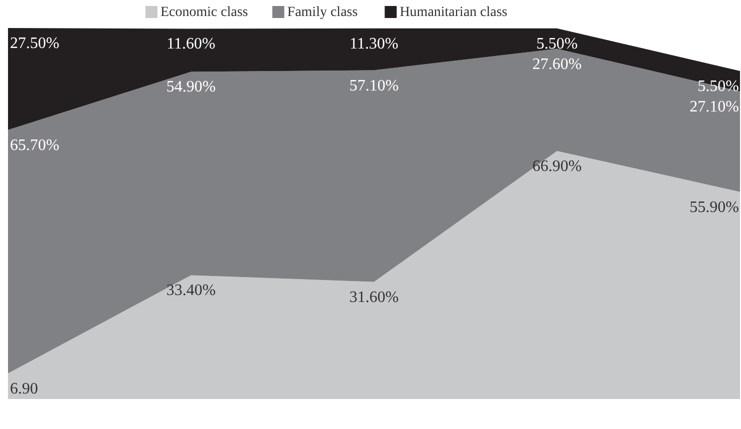 The height and width of the screenshot is (429, 741). What do you see at coordinates (24, 389) in the screenshot?
I see `data-label: 6.90` at bounding box center [24, 389].